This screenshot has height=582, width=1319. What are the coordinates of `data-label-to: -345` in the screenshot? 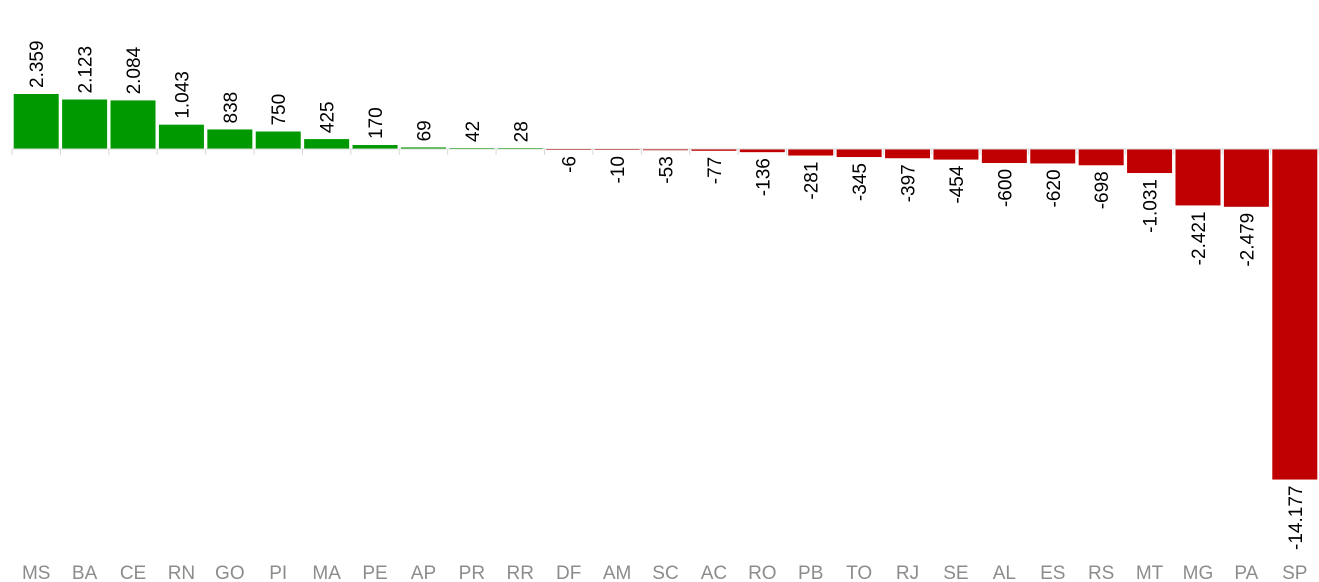 It's located at (860, 182).